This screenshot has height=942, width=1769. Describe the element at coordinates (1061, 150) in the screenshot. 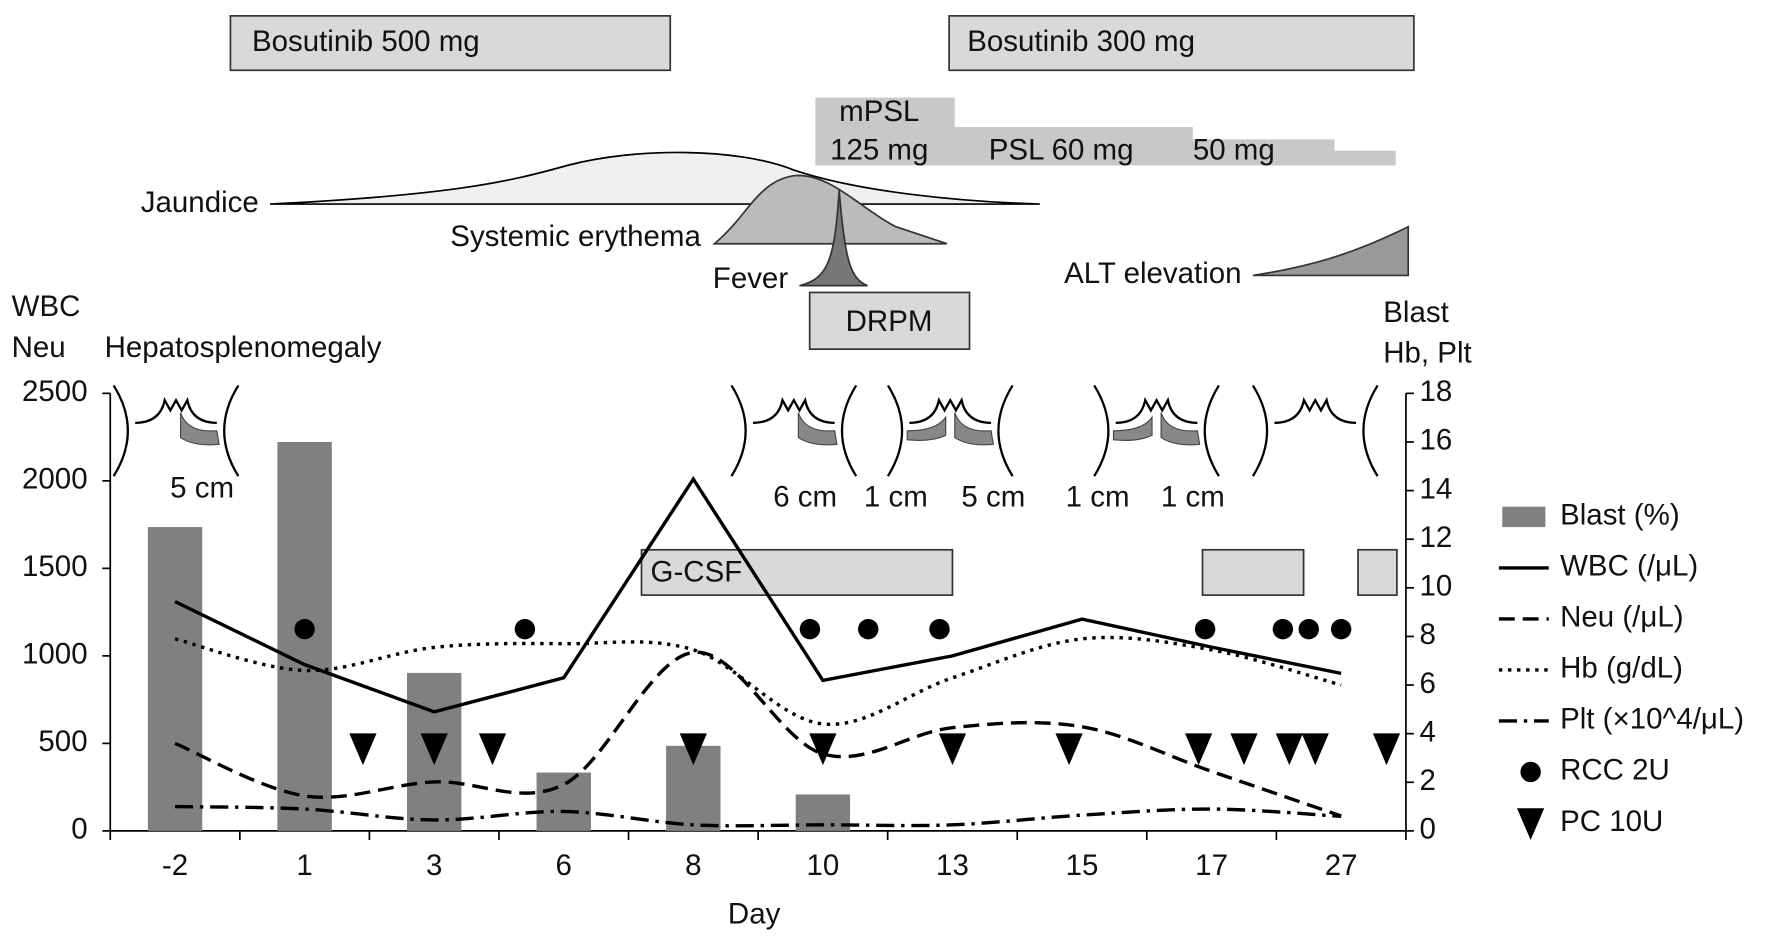

I see `steroid-label: PSL 60 mg` at that location.